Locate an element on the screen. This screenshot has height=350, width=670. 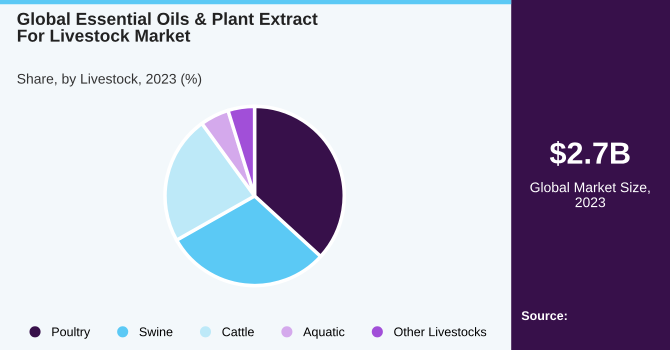
legend-label: Cattle is located at coordinates (238, 331).